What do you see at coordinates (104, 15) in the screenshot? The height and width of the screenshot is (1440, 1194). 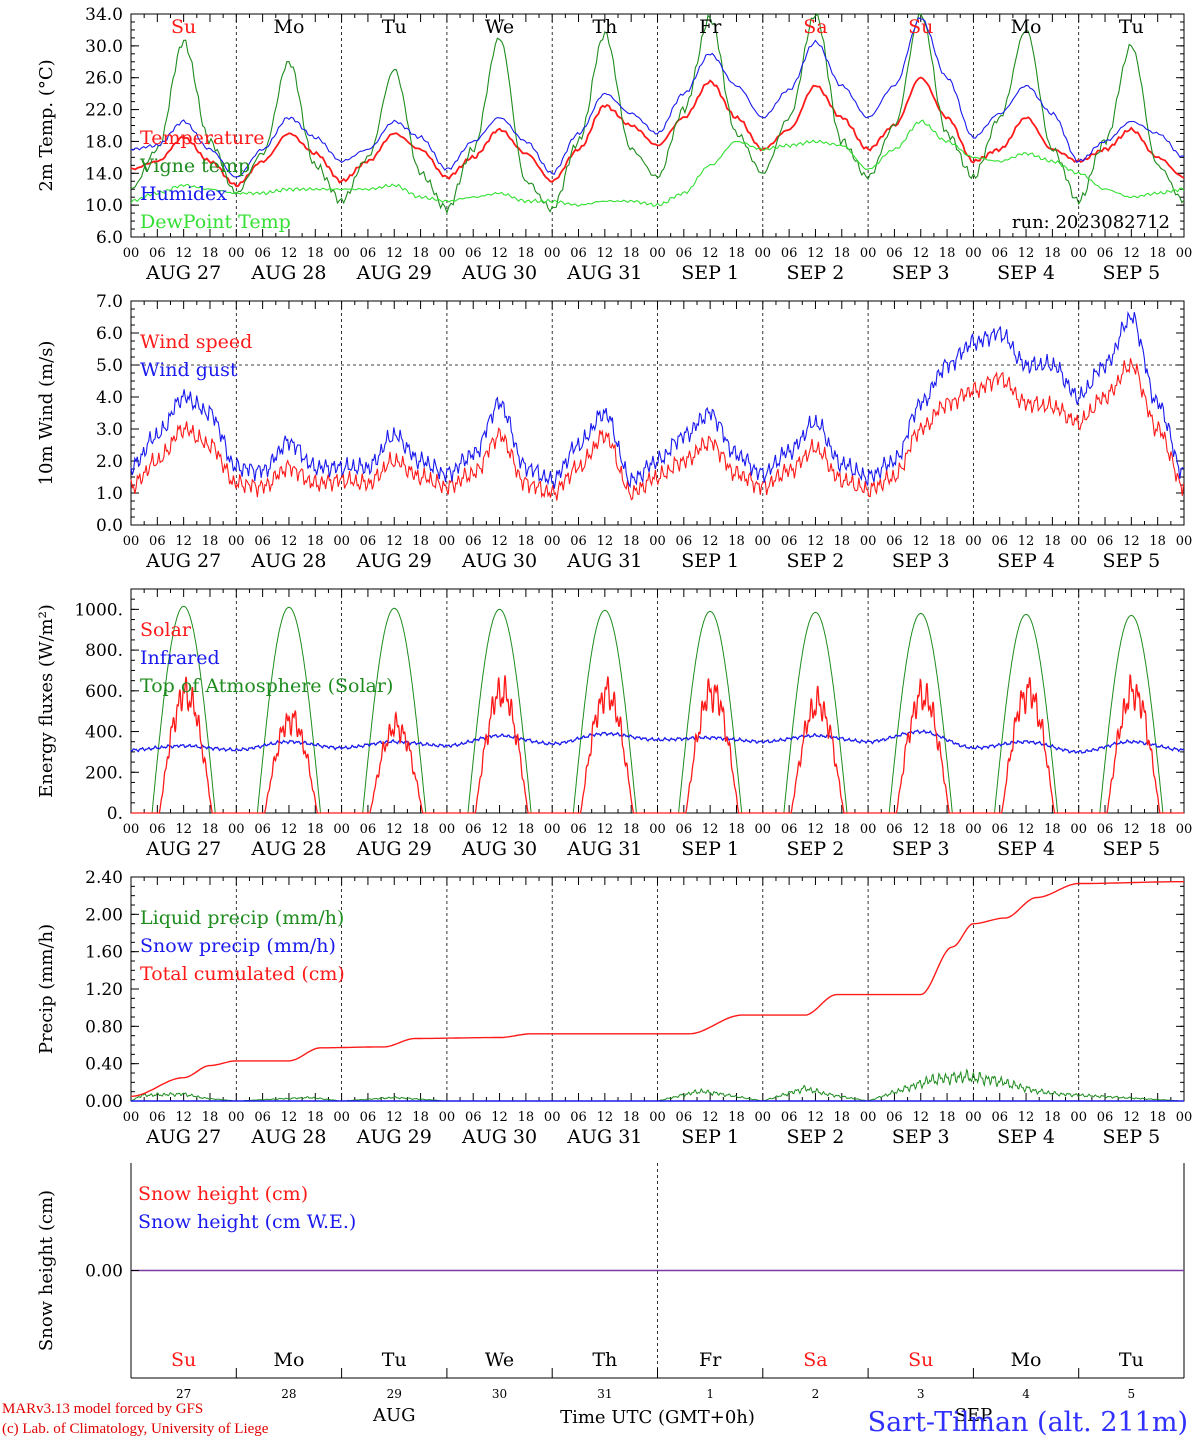 I see `y-tick-label: 34.0` at bounding box center [104, 15].